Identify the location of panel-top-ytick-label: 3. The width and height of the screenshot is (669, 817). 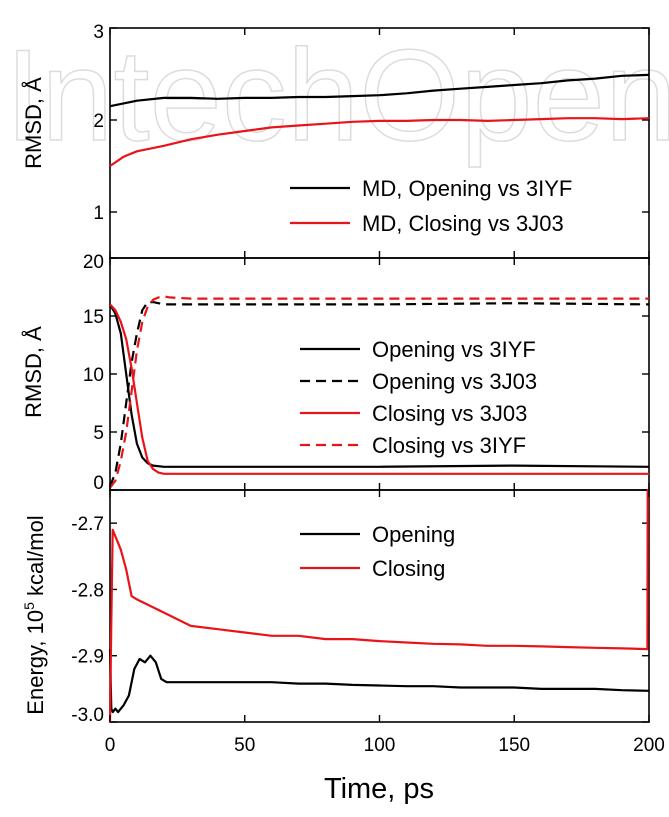
(98, 32).